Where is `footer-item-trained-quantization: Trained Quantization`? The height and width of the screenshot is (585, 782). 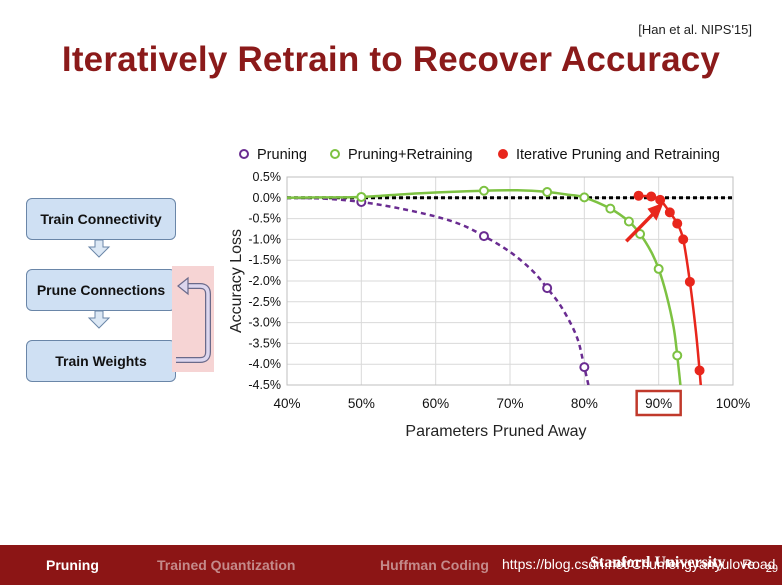
footer-item-trained-quantization: Trained Quantization is located at coordinates (226, 565).